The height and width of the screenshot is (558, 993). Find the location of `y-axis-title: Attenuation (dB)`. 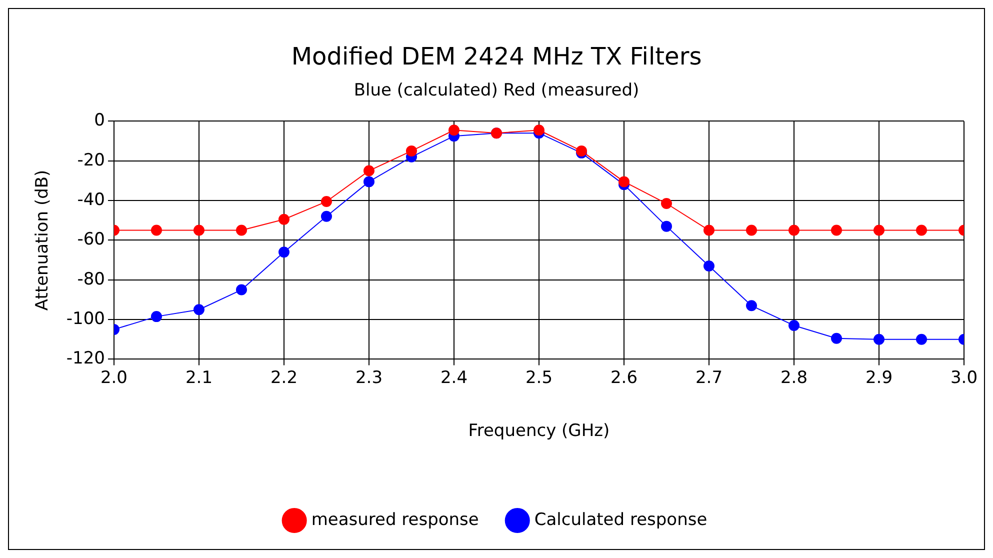

y-axis-title: Attenuation (dB) is located at coordinates (42, 240).